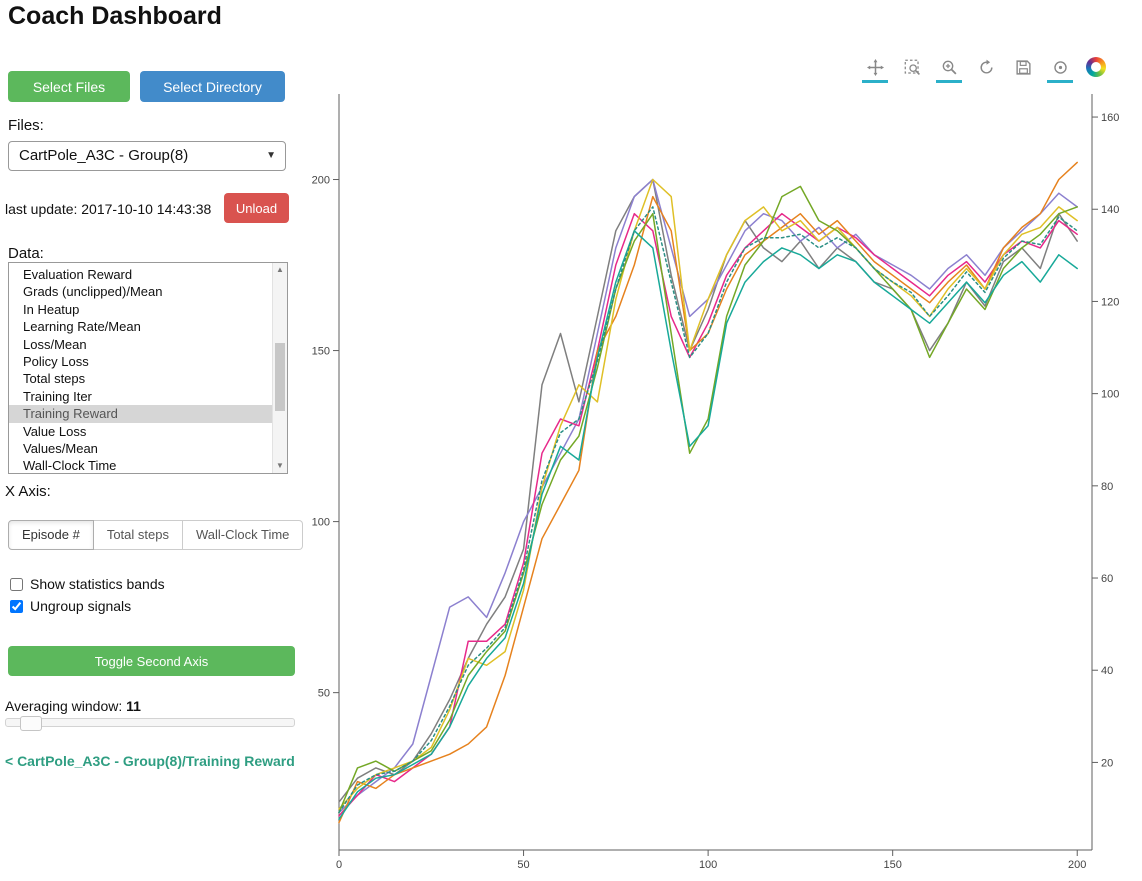 The height and width of the screenshot is (881, 1142). What do you see at coordinates (1077, 865) in the screenshot?
I see `x-tick-label: 200` at bounding box center [1077, 865].